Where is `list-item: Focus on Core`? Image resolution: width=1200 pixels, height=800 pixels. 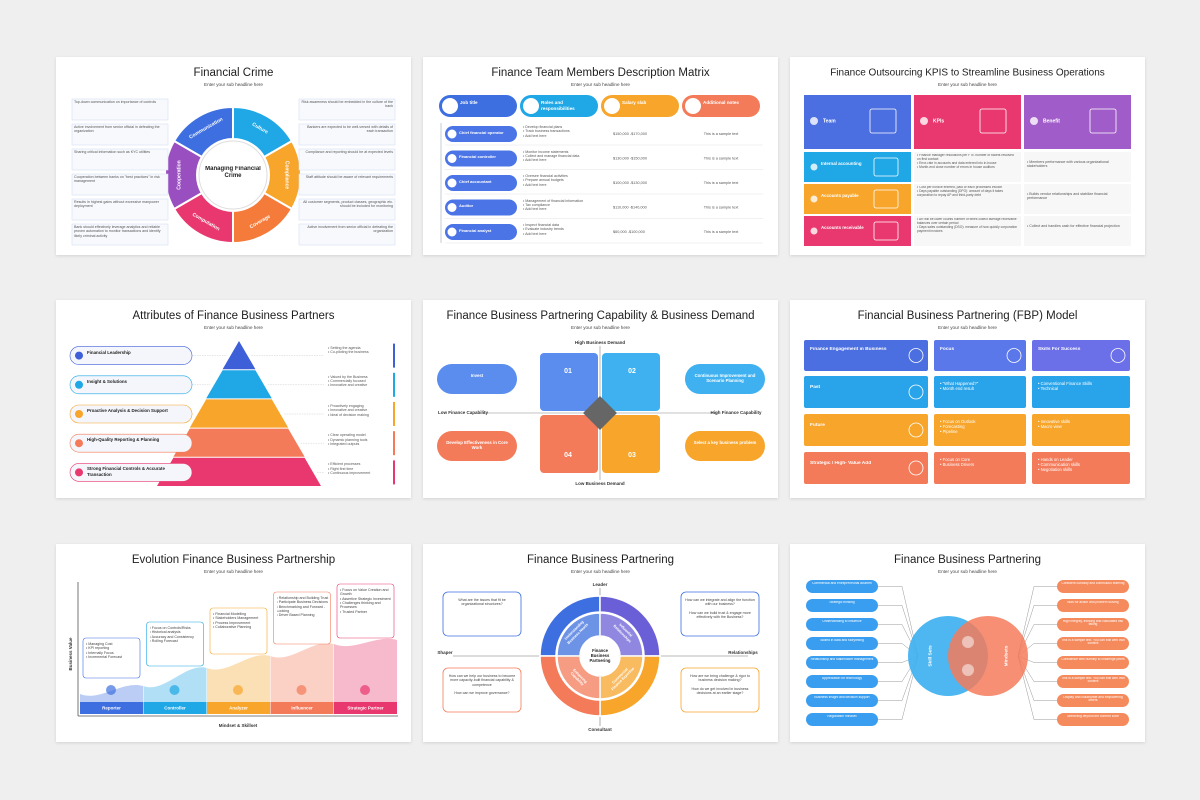 list-item: Focus on Core is located at coordinates (981, 459).